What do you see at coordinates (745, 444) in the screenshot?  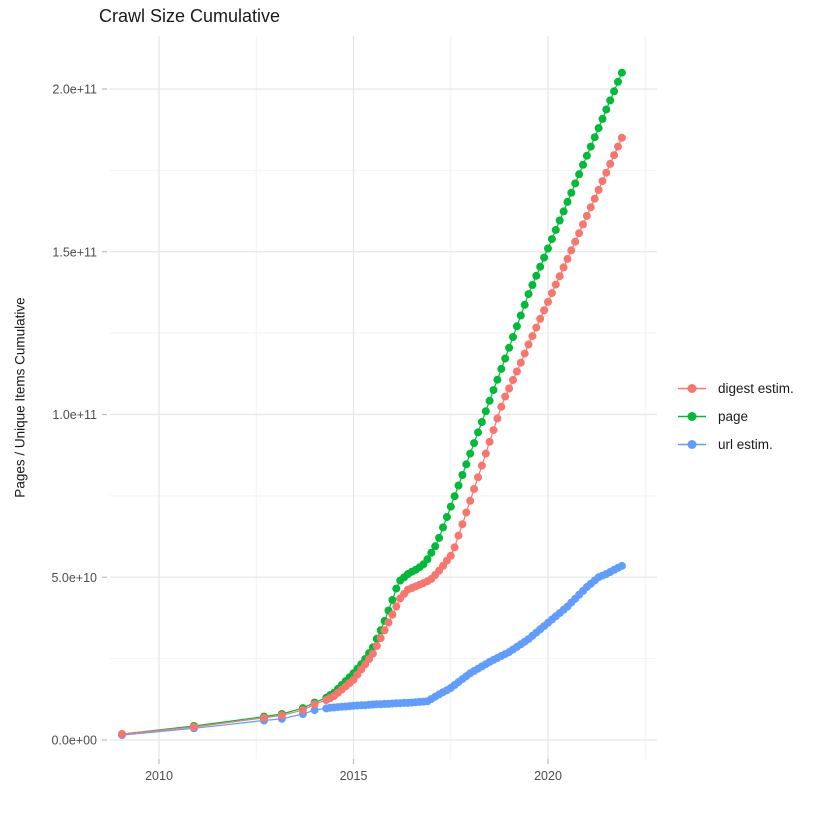 I see `legend-label: url estim.` at bounding box center [745, 444].